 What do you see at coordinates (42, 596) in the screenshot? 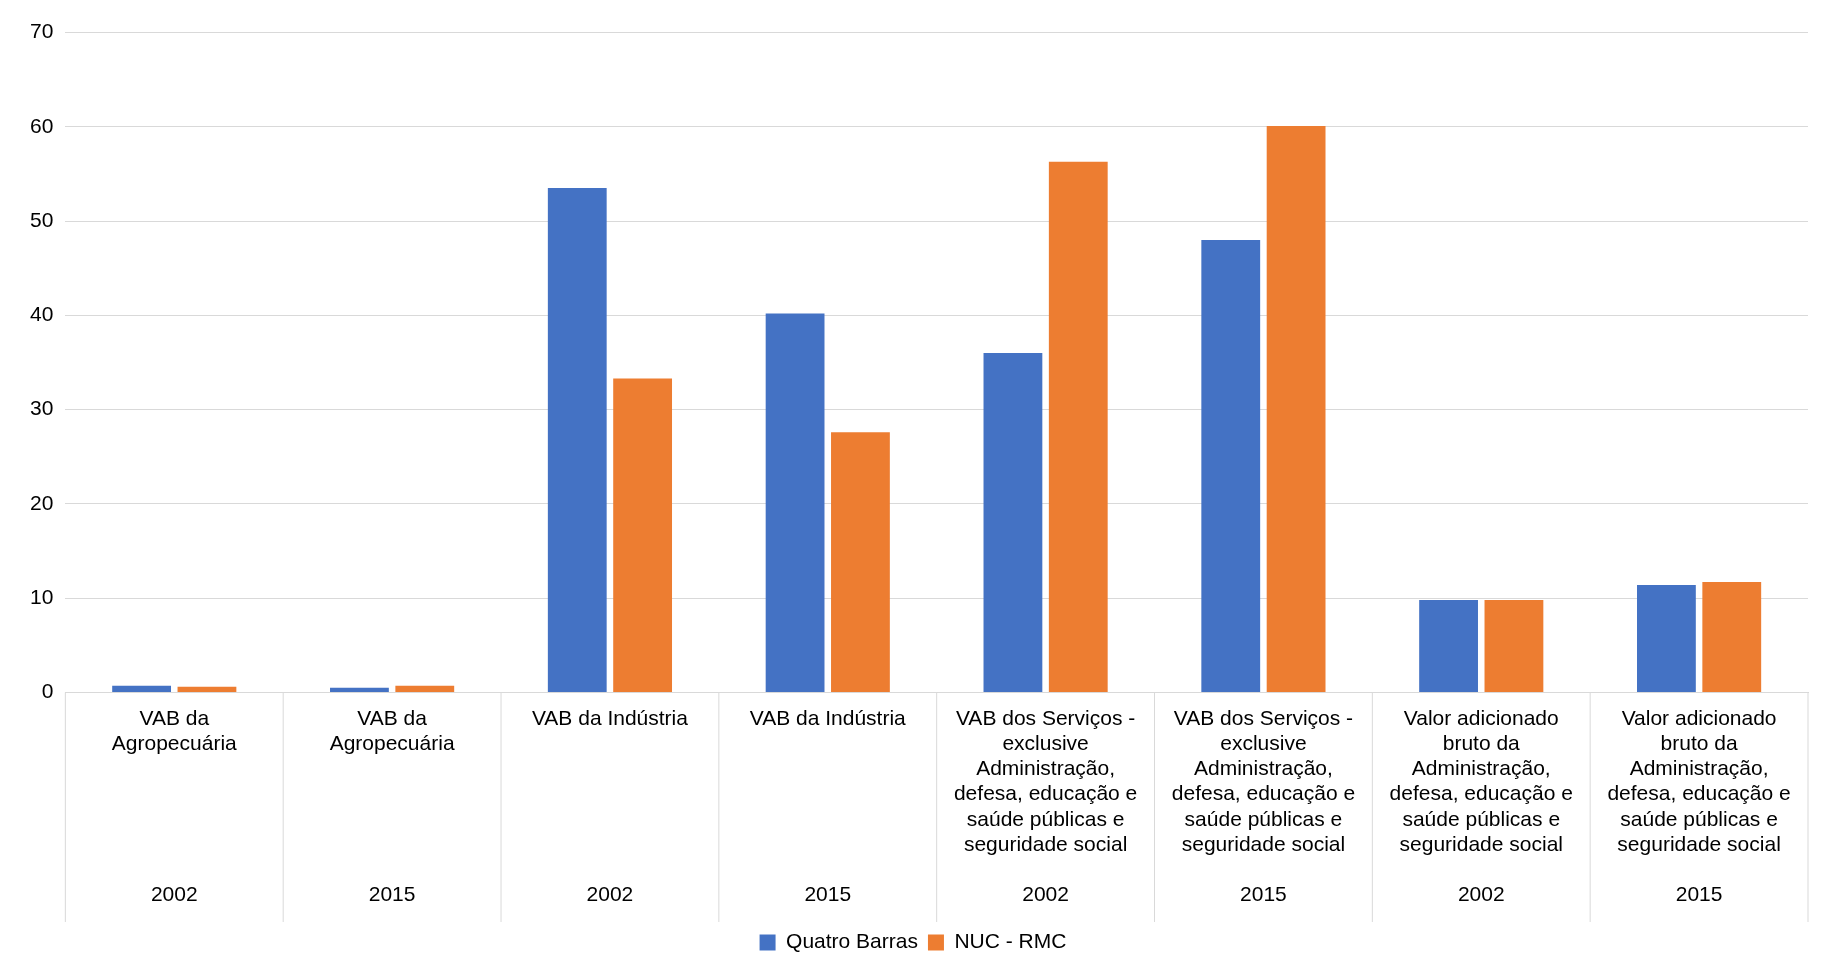
I see `y-tick-label: 10` at bounding box center [42, 596].